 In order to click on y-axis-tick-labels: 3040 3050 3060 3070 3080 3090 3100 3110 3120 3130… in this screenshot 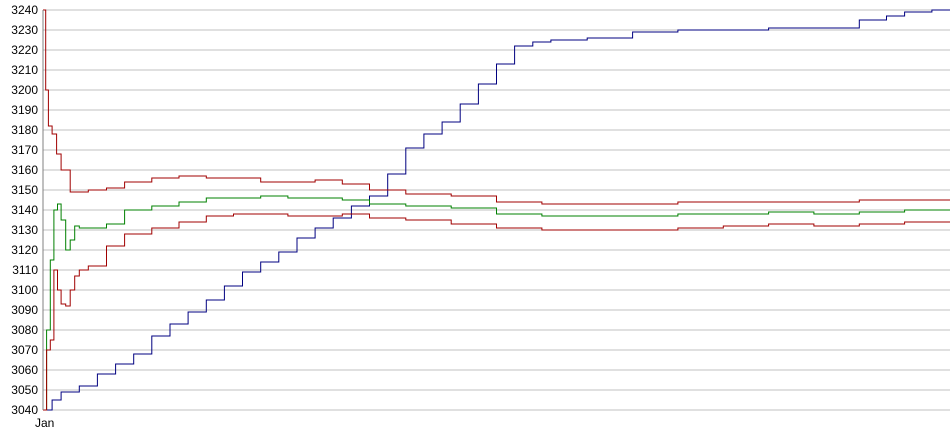, I will do `click(24, 210)`.